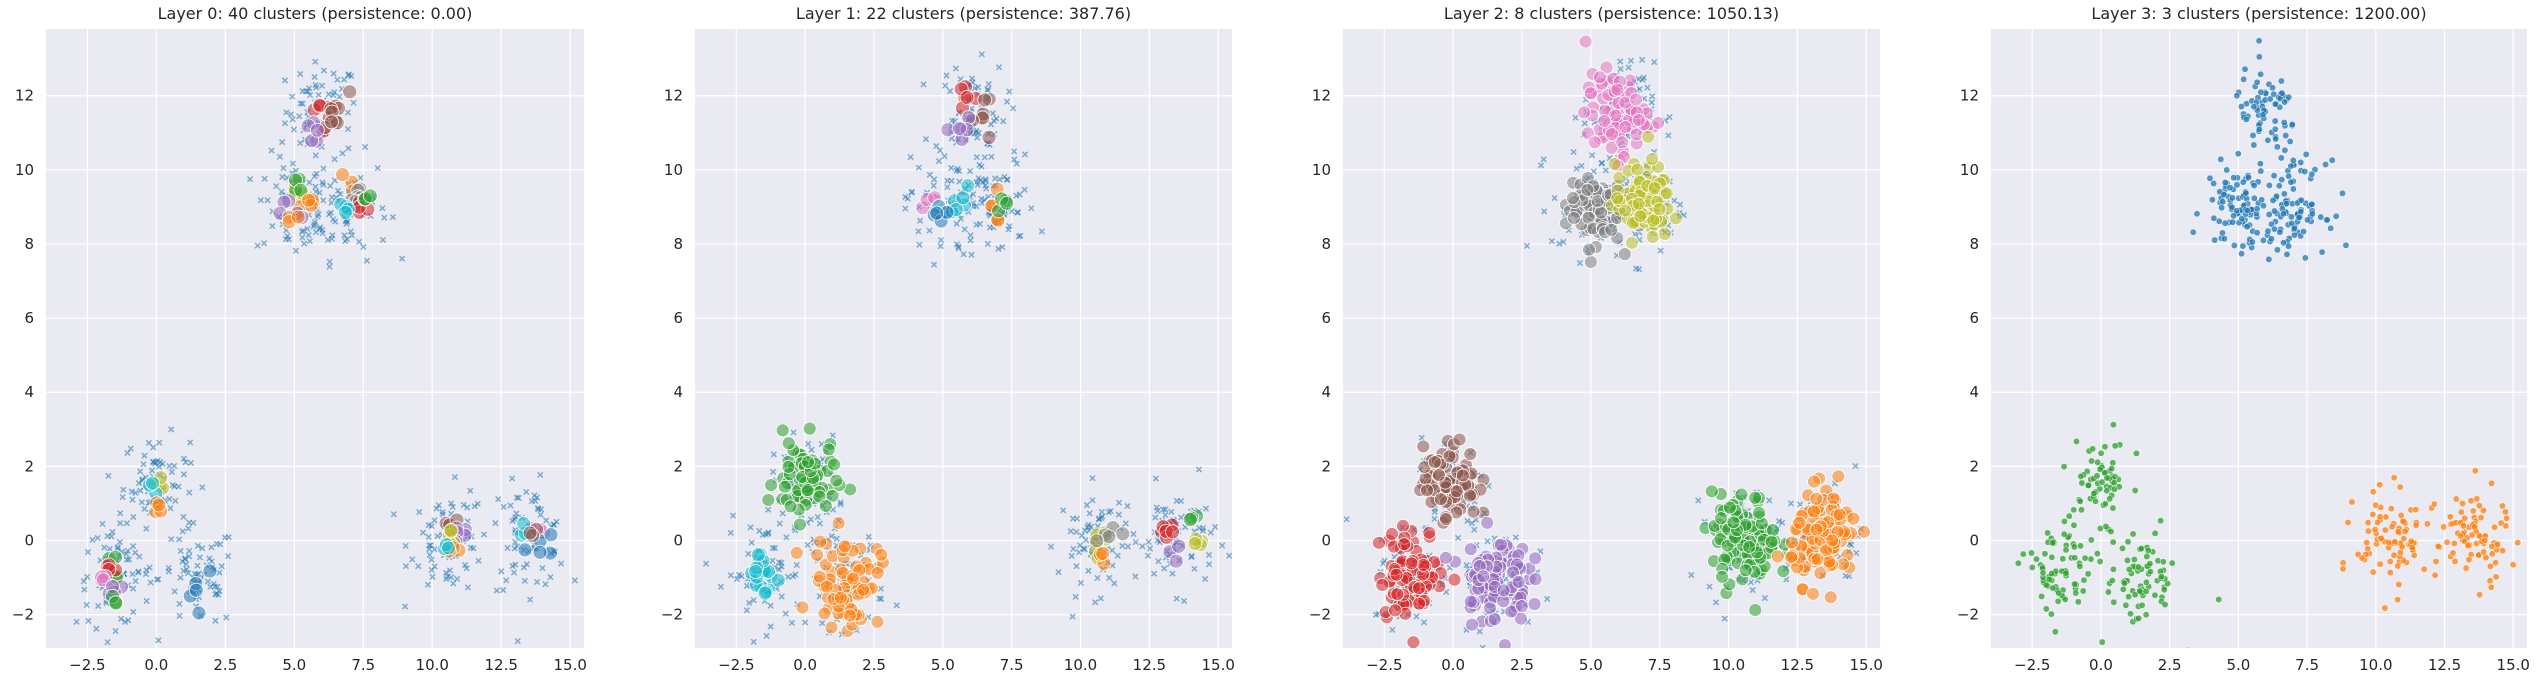  Describe the element at coordinates (2238, 665) in the screenshot. I see `x-tick-label: 5.0` at that location.